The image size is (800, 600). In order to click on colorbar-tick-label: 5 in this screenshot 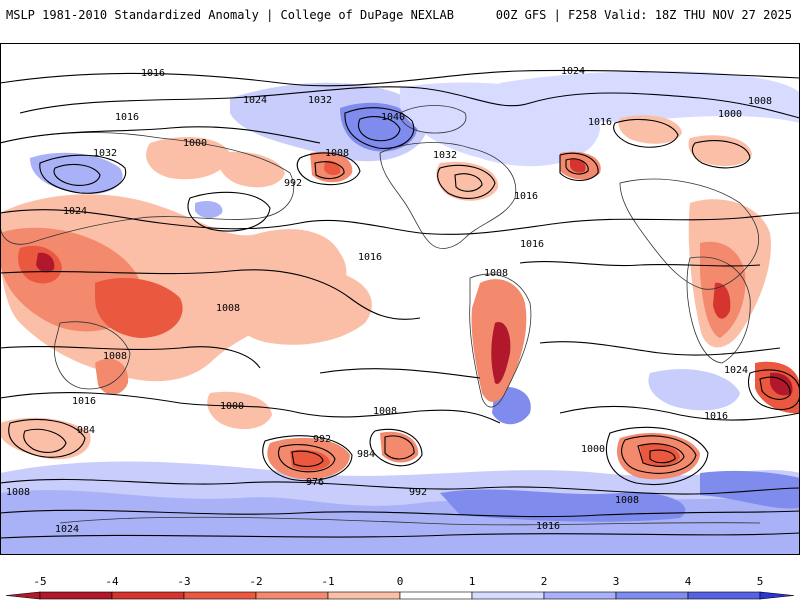, I will do `click(760, 581)`.